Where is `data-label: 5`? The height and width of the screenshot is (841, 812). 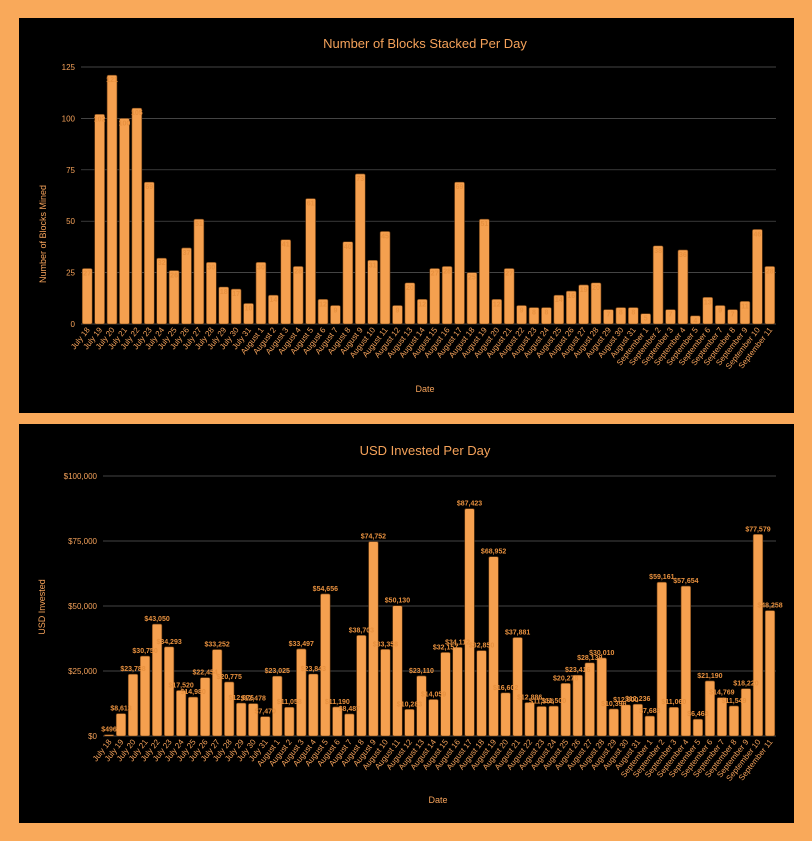 data-label: 5 is located at coordinates (646, 319).